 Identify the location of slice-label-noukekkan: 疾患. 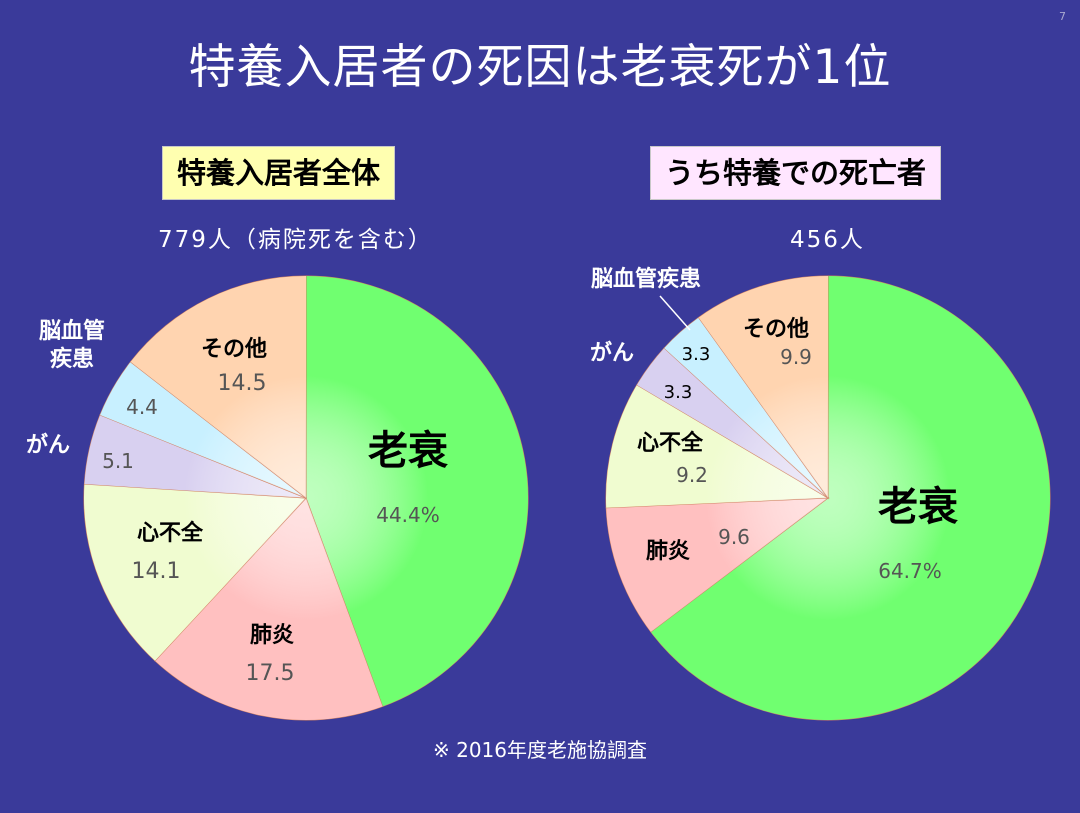
(72, 359).